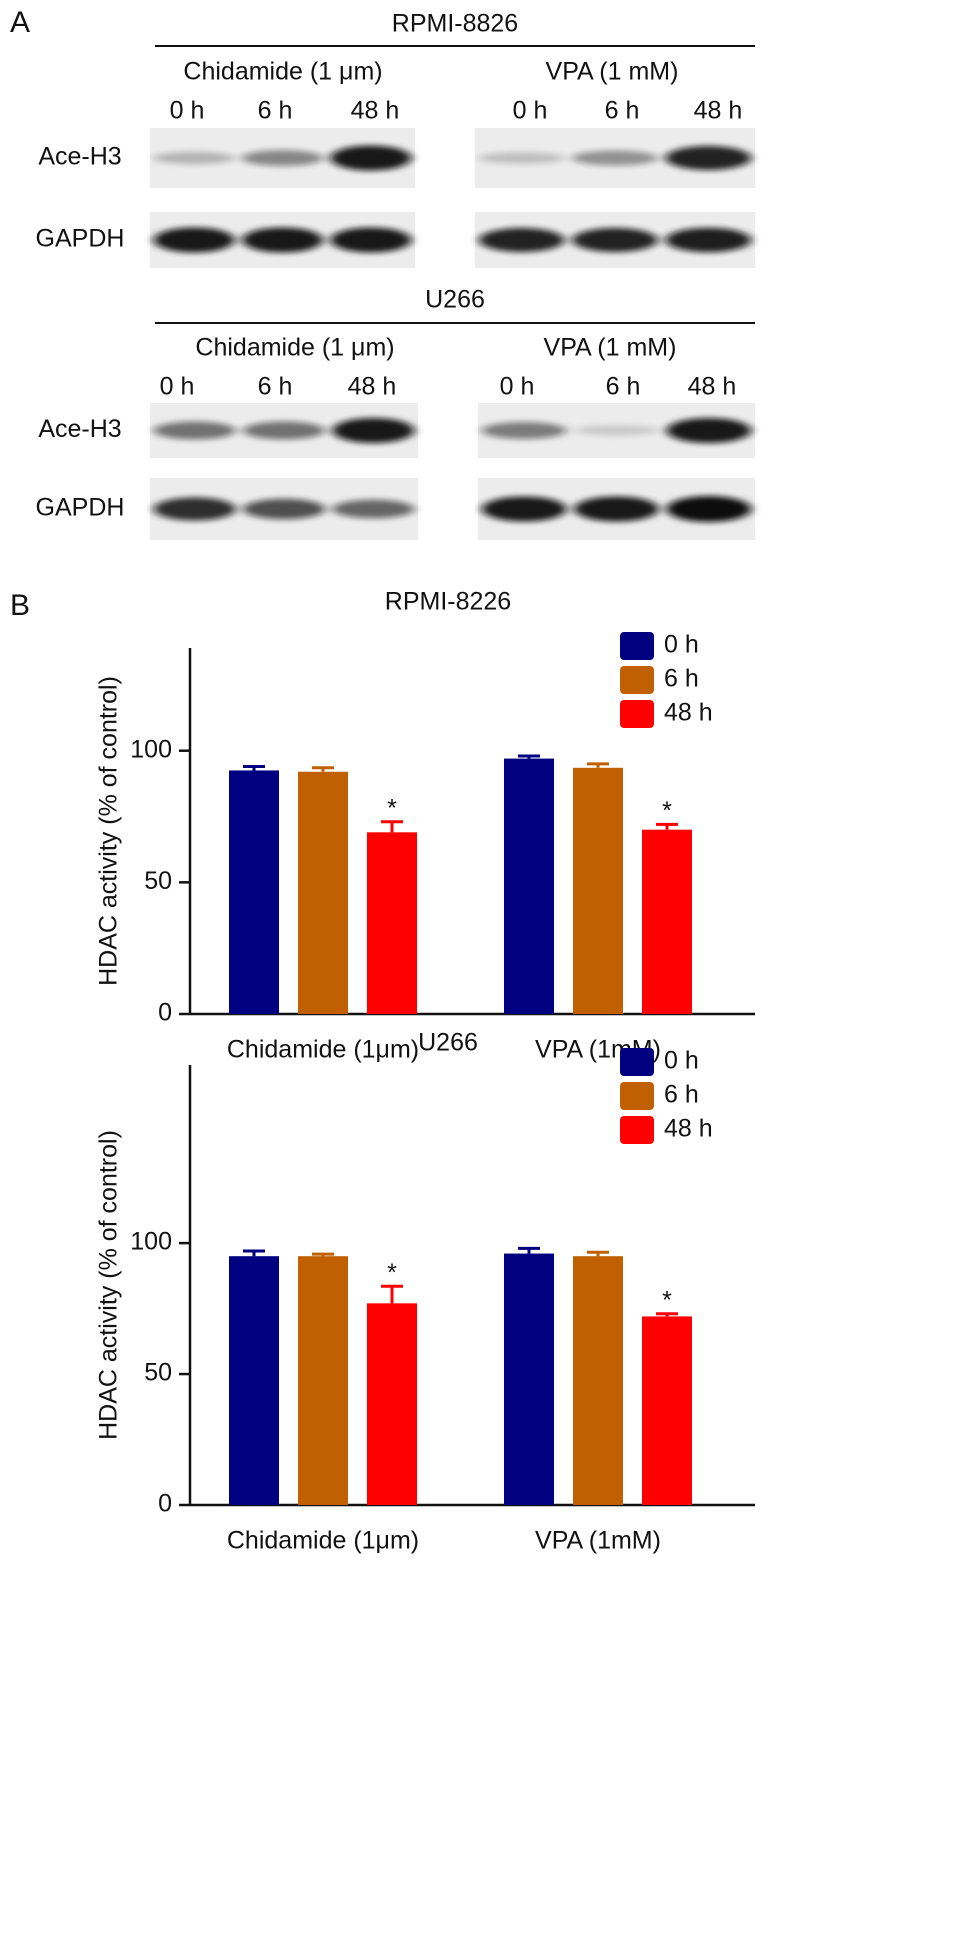 The width and height of the screenshot is (969, 1959). What do you see at coordinates (80, 239) in the screenshot?
I see `row-label: GAPDH` at bounding box center [80, 239].